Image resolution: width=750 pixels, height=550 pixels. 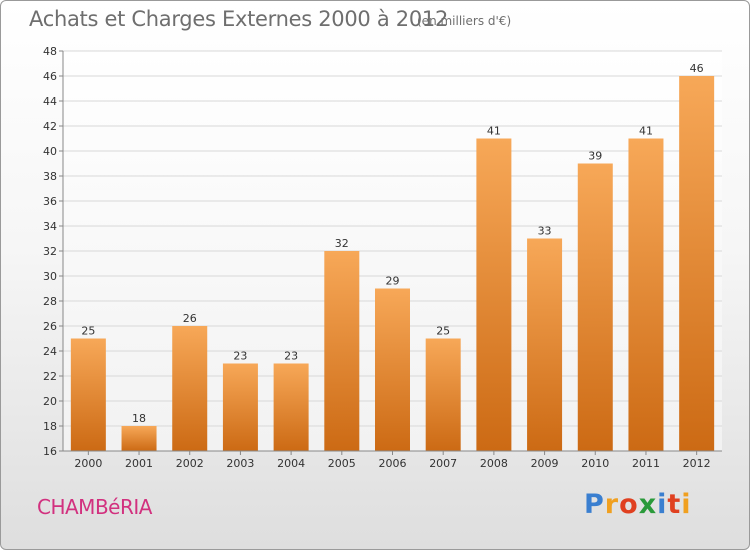 I want to click on logo-letter: o, so click(x=629, y=504).